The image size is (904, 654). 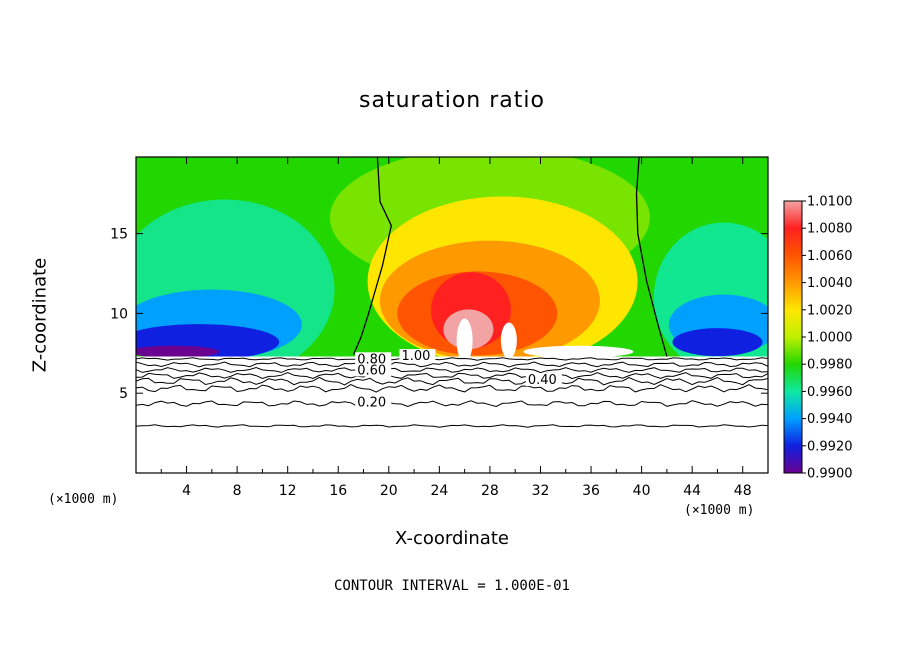 What do you see at coordinates (830, 283) in the screenshot?
I see `colorbar-label: 1.0040` at bounding box center [830, 283].